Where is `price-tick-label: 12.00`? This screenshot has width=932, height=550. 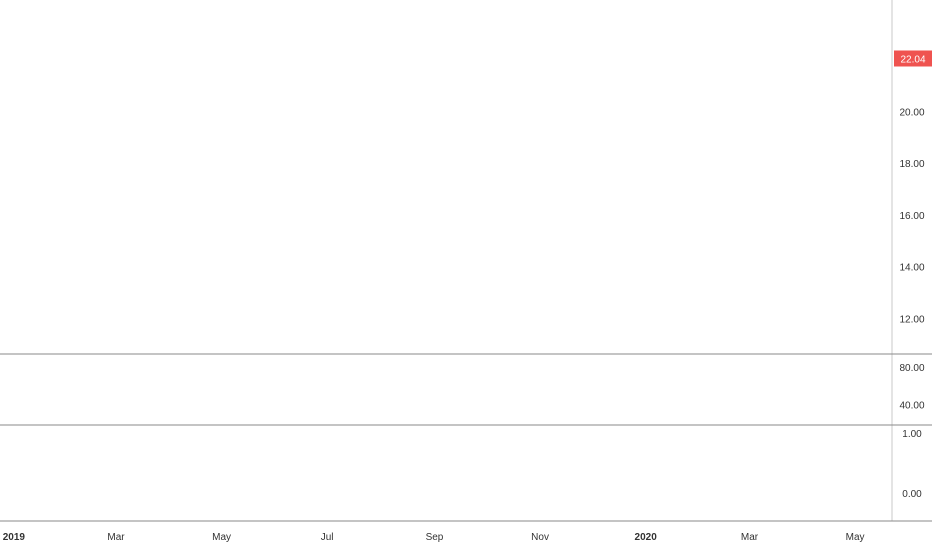 price-tick-label: 12.00 is located at coordinates (911, 319).